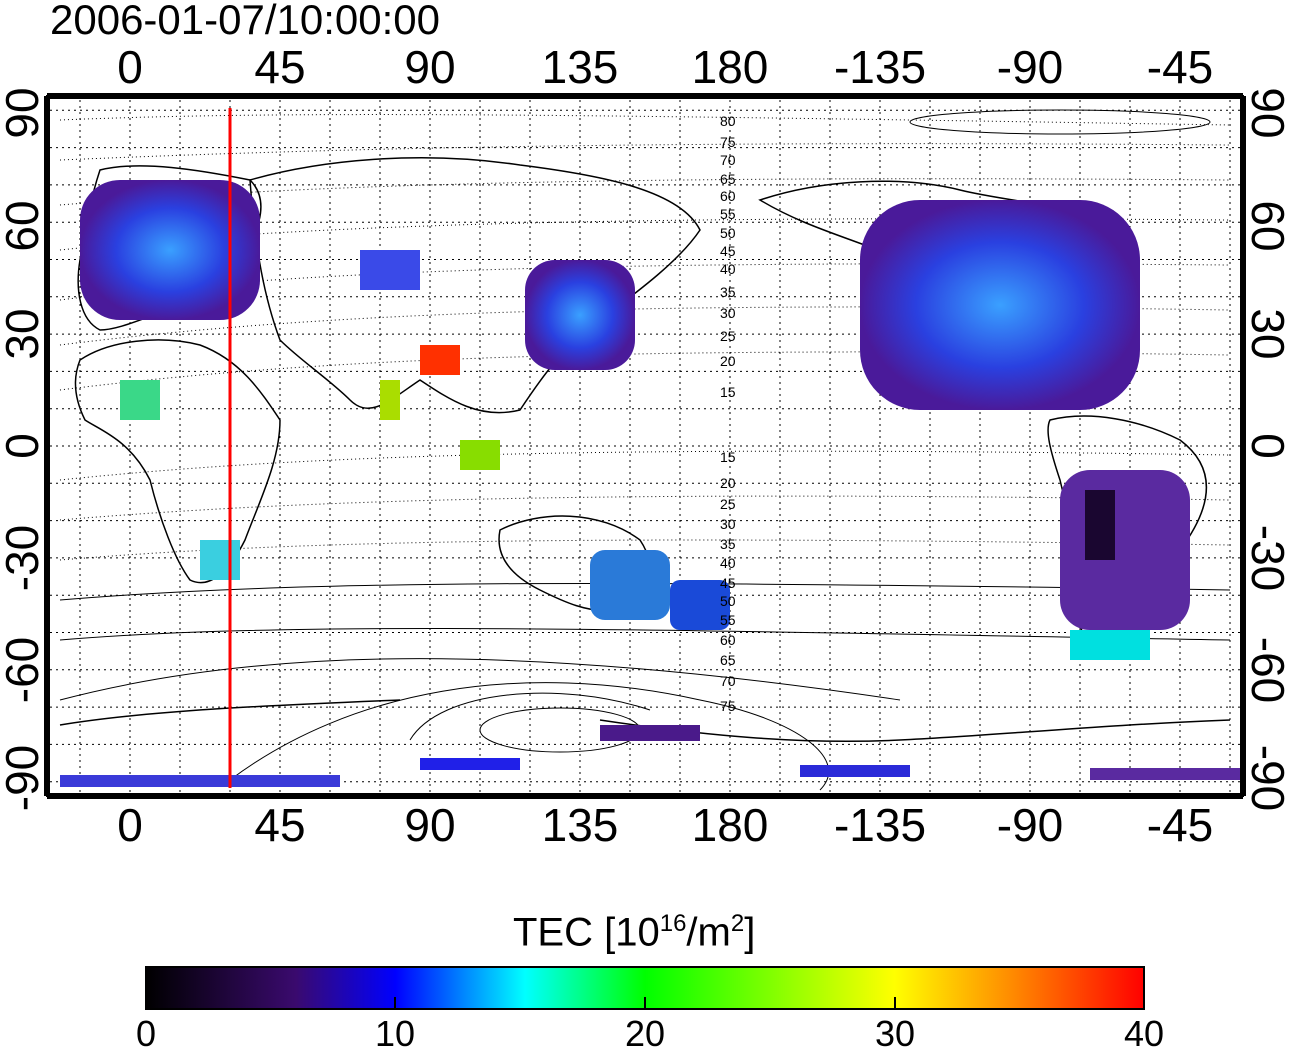 Image resolution: width=1292 pixels, height=1057 pixels. What do you see at coordinates (730, 67) in the screenshot?
I see `top-lon-label: 180` at bounding box center [730, 67].